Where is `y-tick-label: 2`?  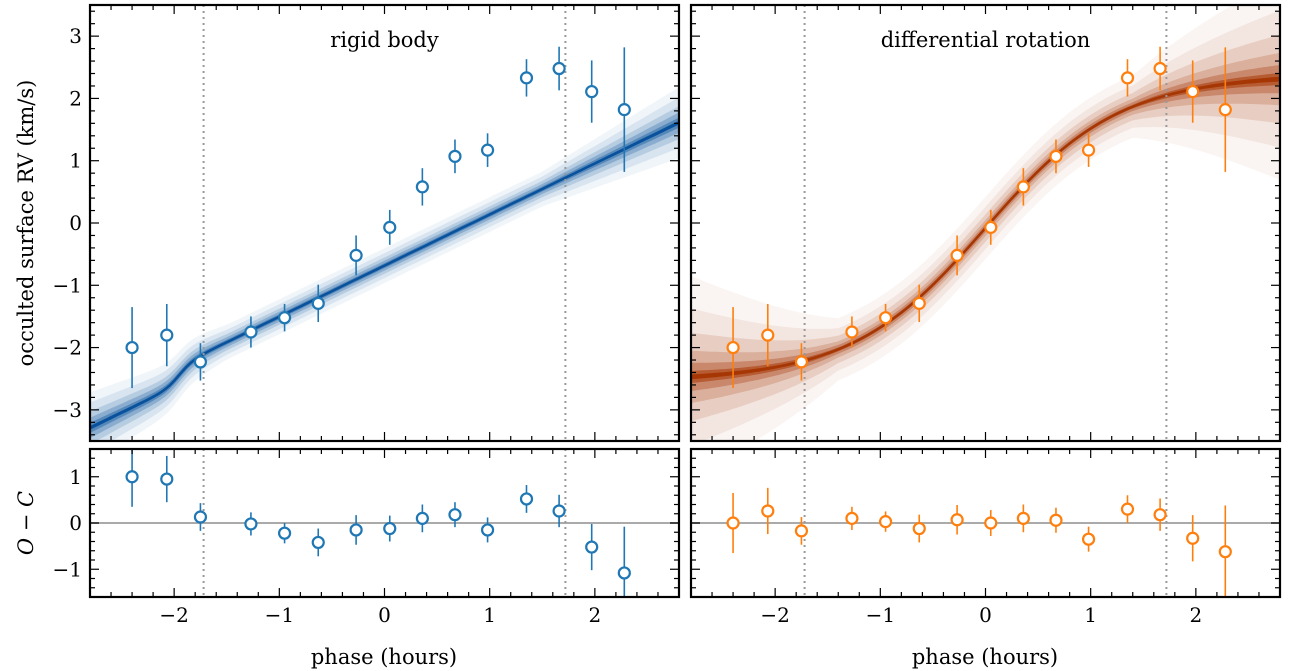 y-tick-label: 2 is located at coordinates (75, 98).